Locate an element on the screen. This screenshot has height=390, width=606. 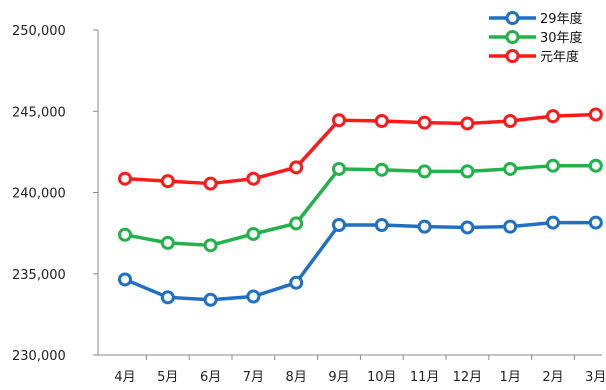
legend-label: 30年度 is located at coordinates (561, 38).